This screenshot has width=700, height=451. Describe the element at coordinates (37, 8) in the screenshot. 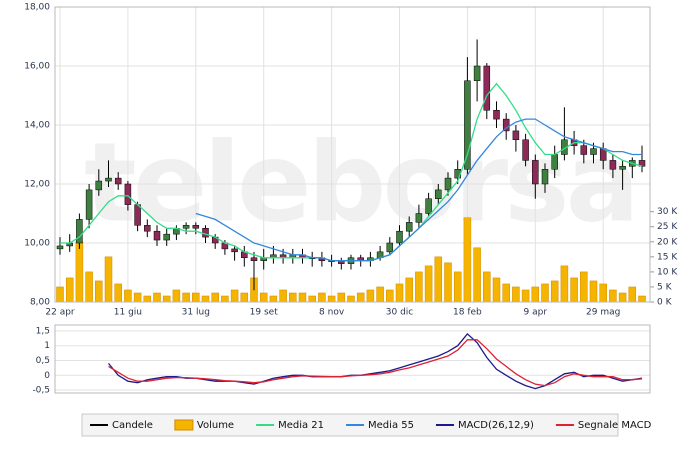

I see `y-tick-label: 18,00` at that location.